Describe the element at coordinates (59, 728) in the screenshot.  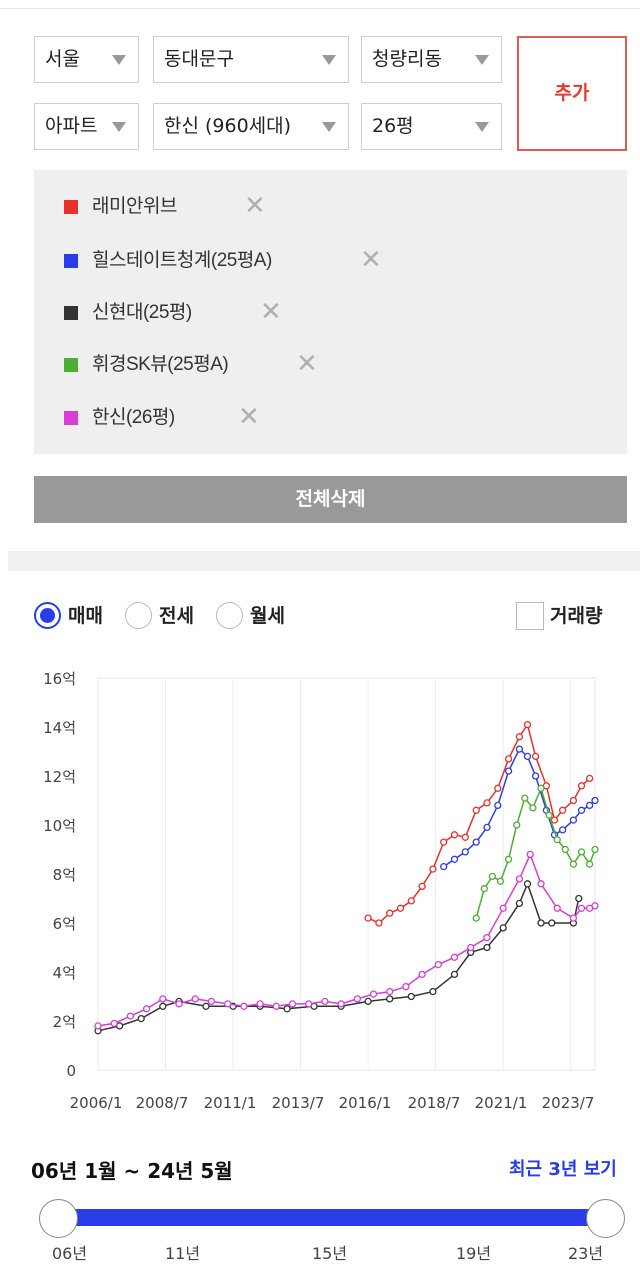
I see `y-tick-label: 14억` at that location.